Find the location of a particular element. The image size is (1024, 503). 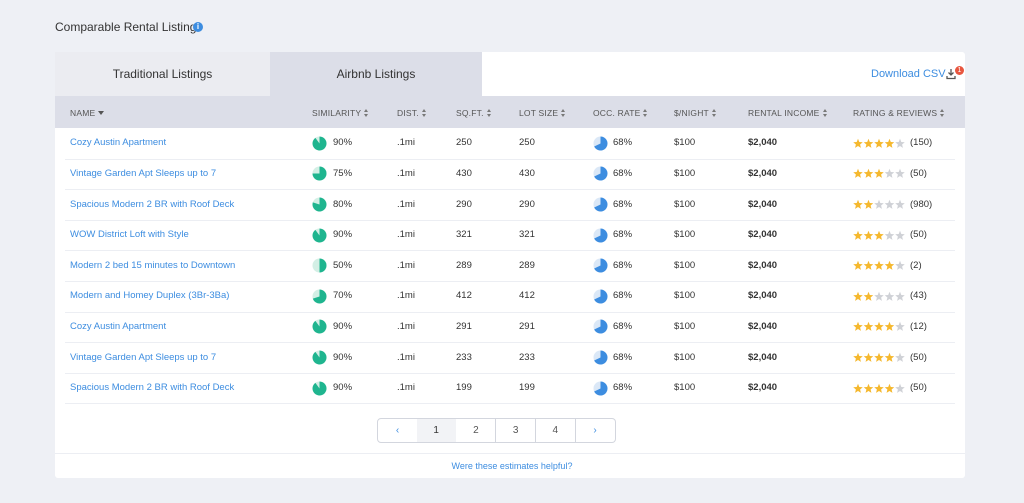

column-header: LOT SIZE is located at coordinates (542, 113).